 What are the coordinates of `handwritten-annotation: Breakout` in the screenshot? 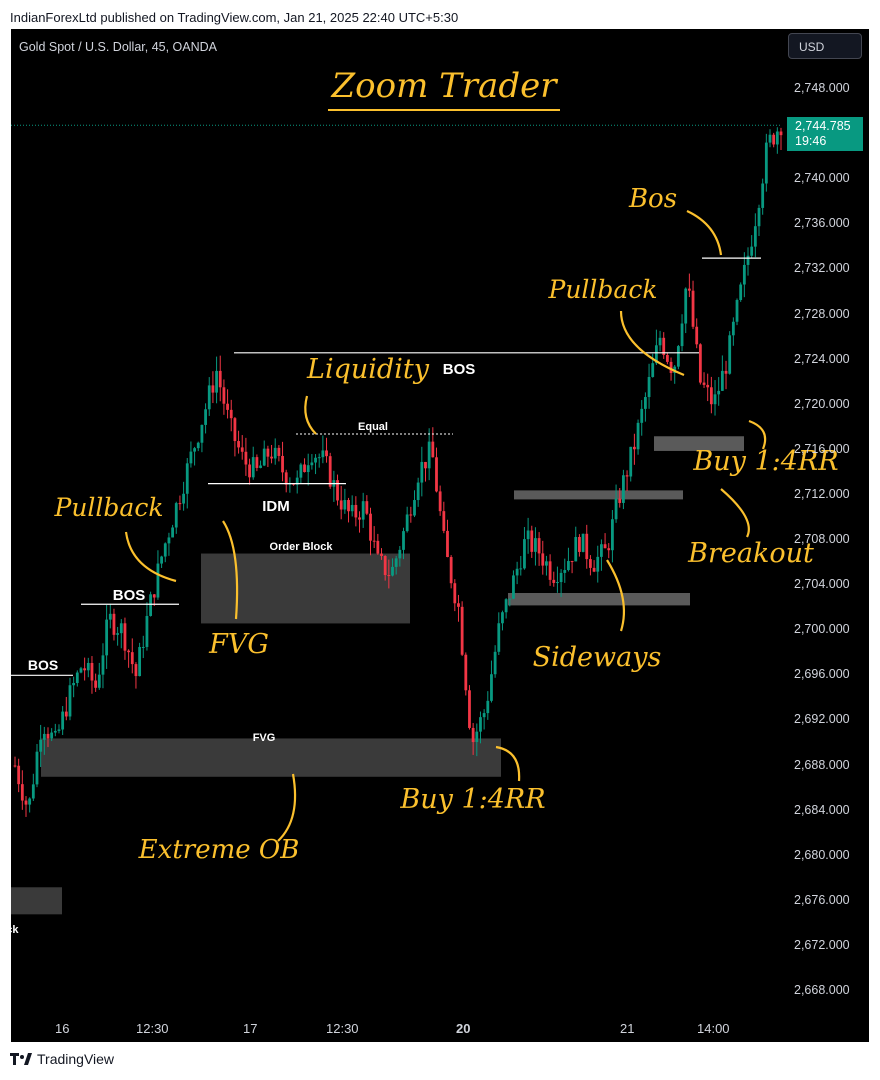 It's located at (750, 553).